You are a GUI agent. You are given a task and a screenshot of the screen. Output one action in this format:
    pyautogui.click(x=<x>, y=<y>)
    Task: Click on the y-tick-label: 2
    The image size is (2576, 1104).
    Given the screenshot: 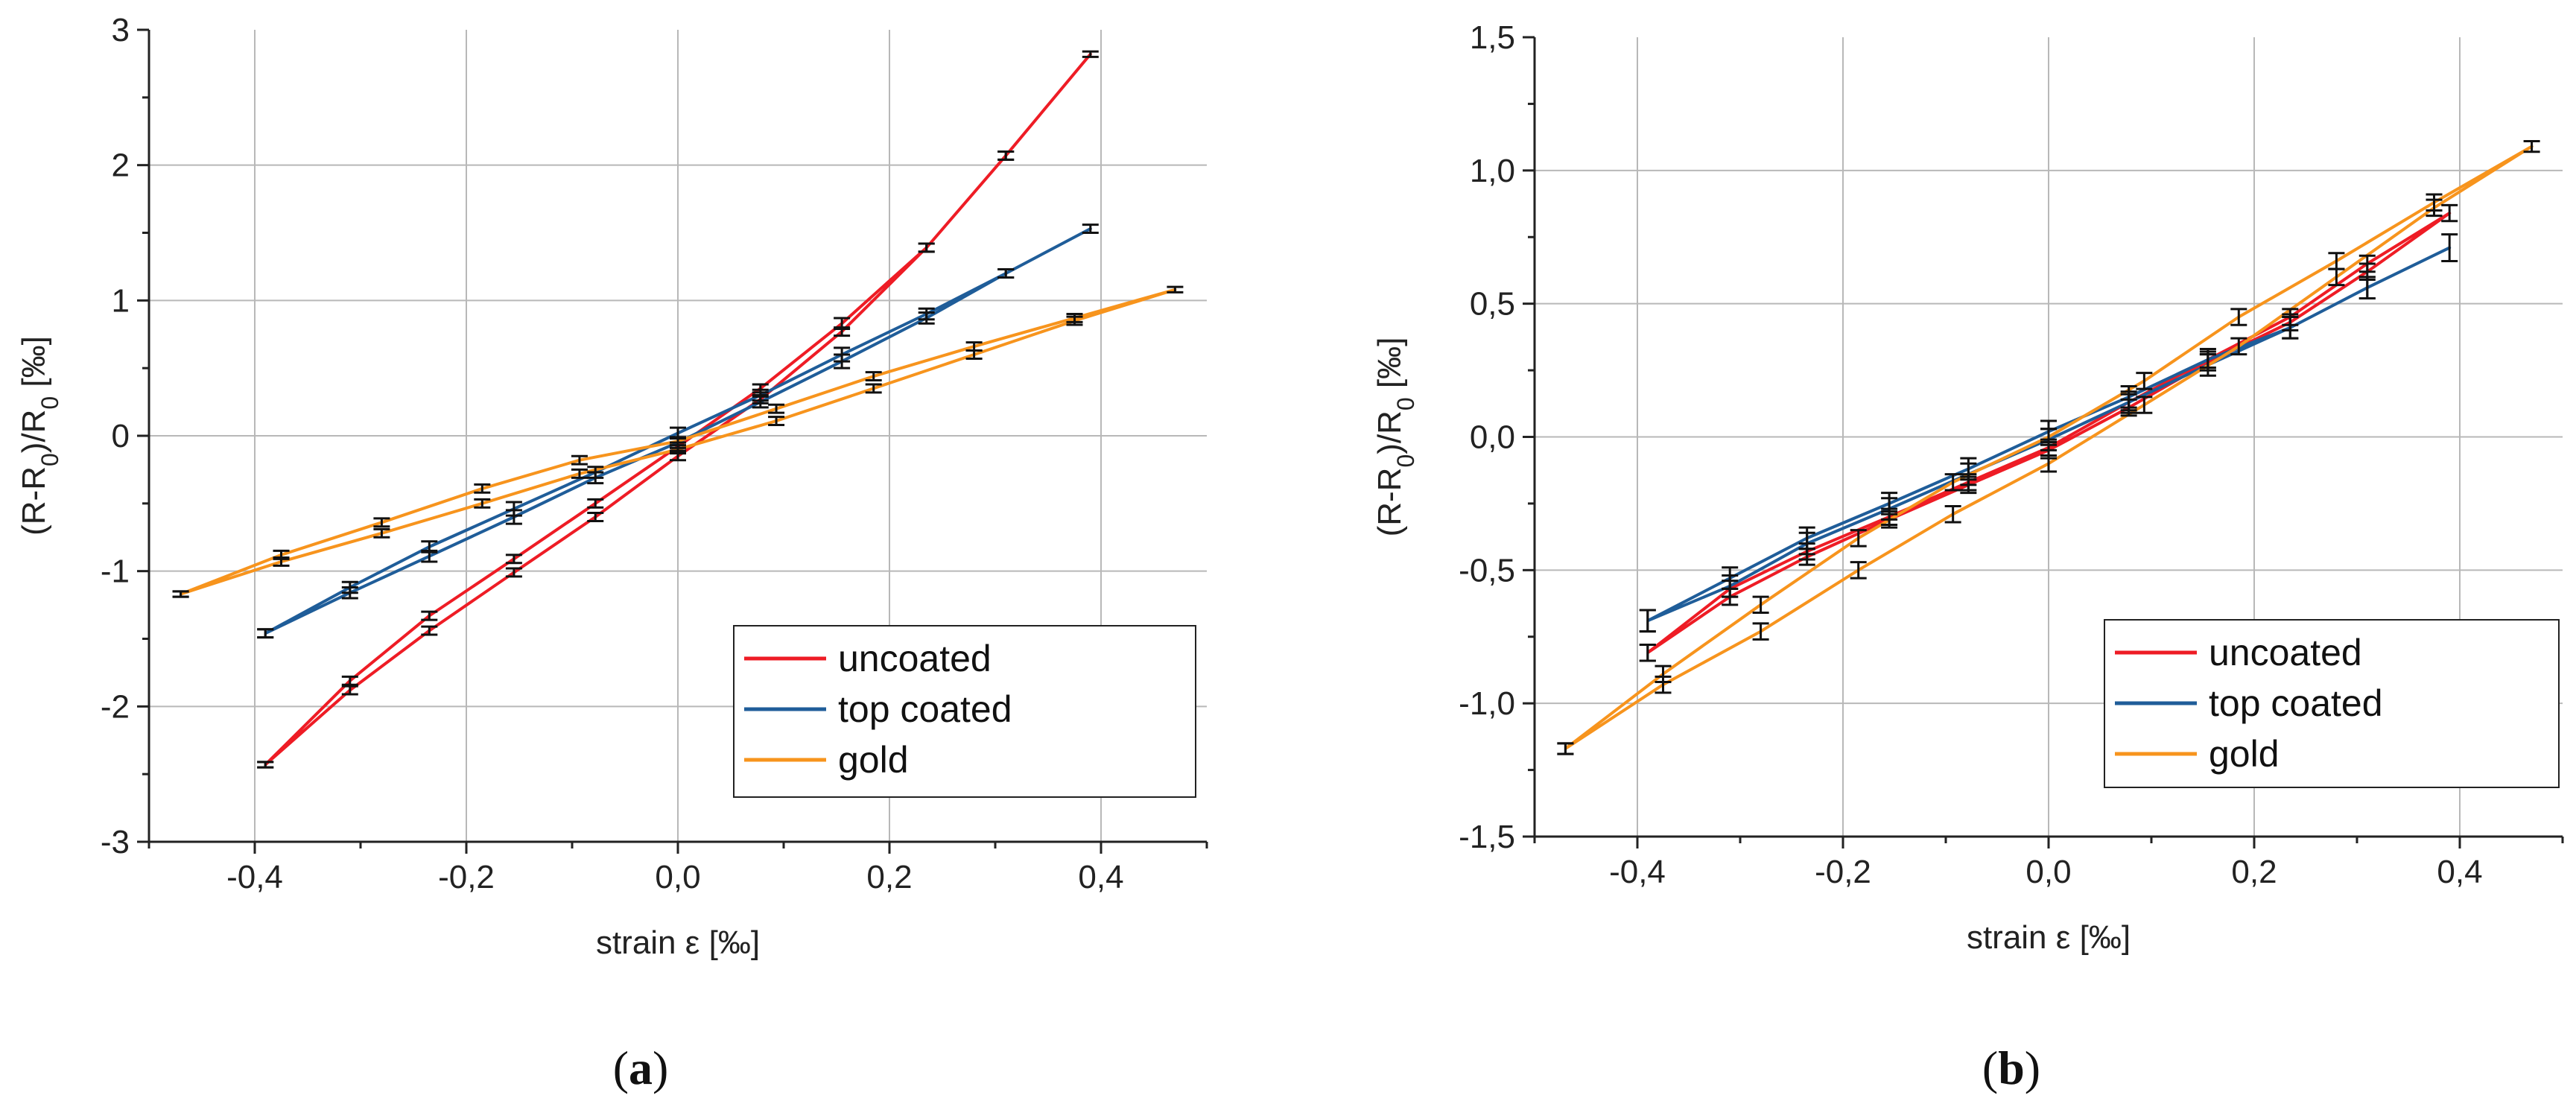 What is the action you would take?
    pyautogui.click(x=121, y=165)
    